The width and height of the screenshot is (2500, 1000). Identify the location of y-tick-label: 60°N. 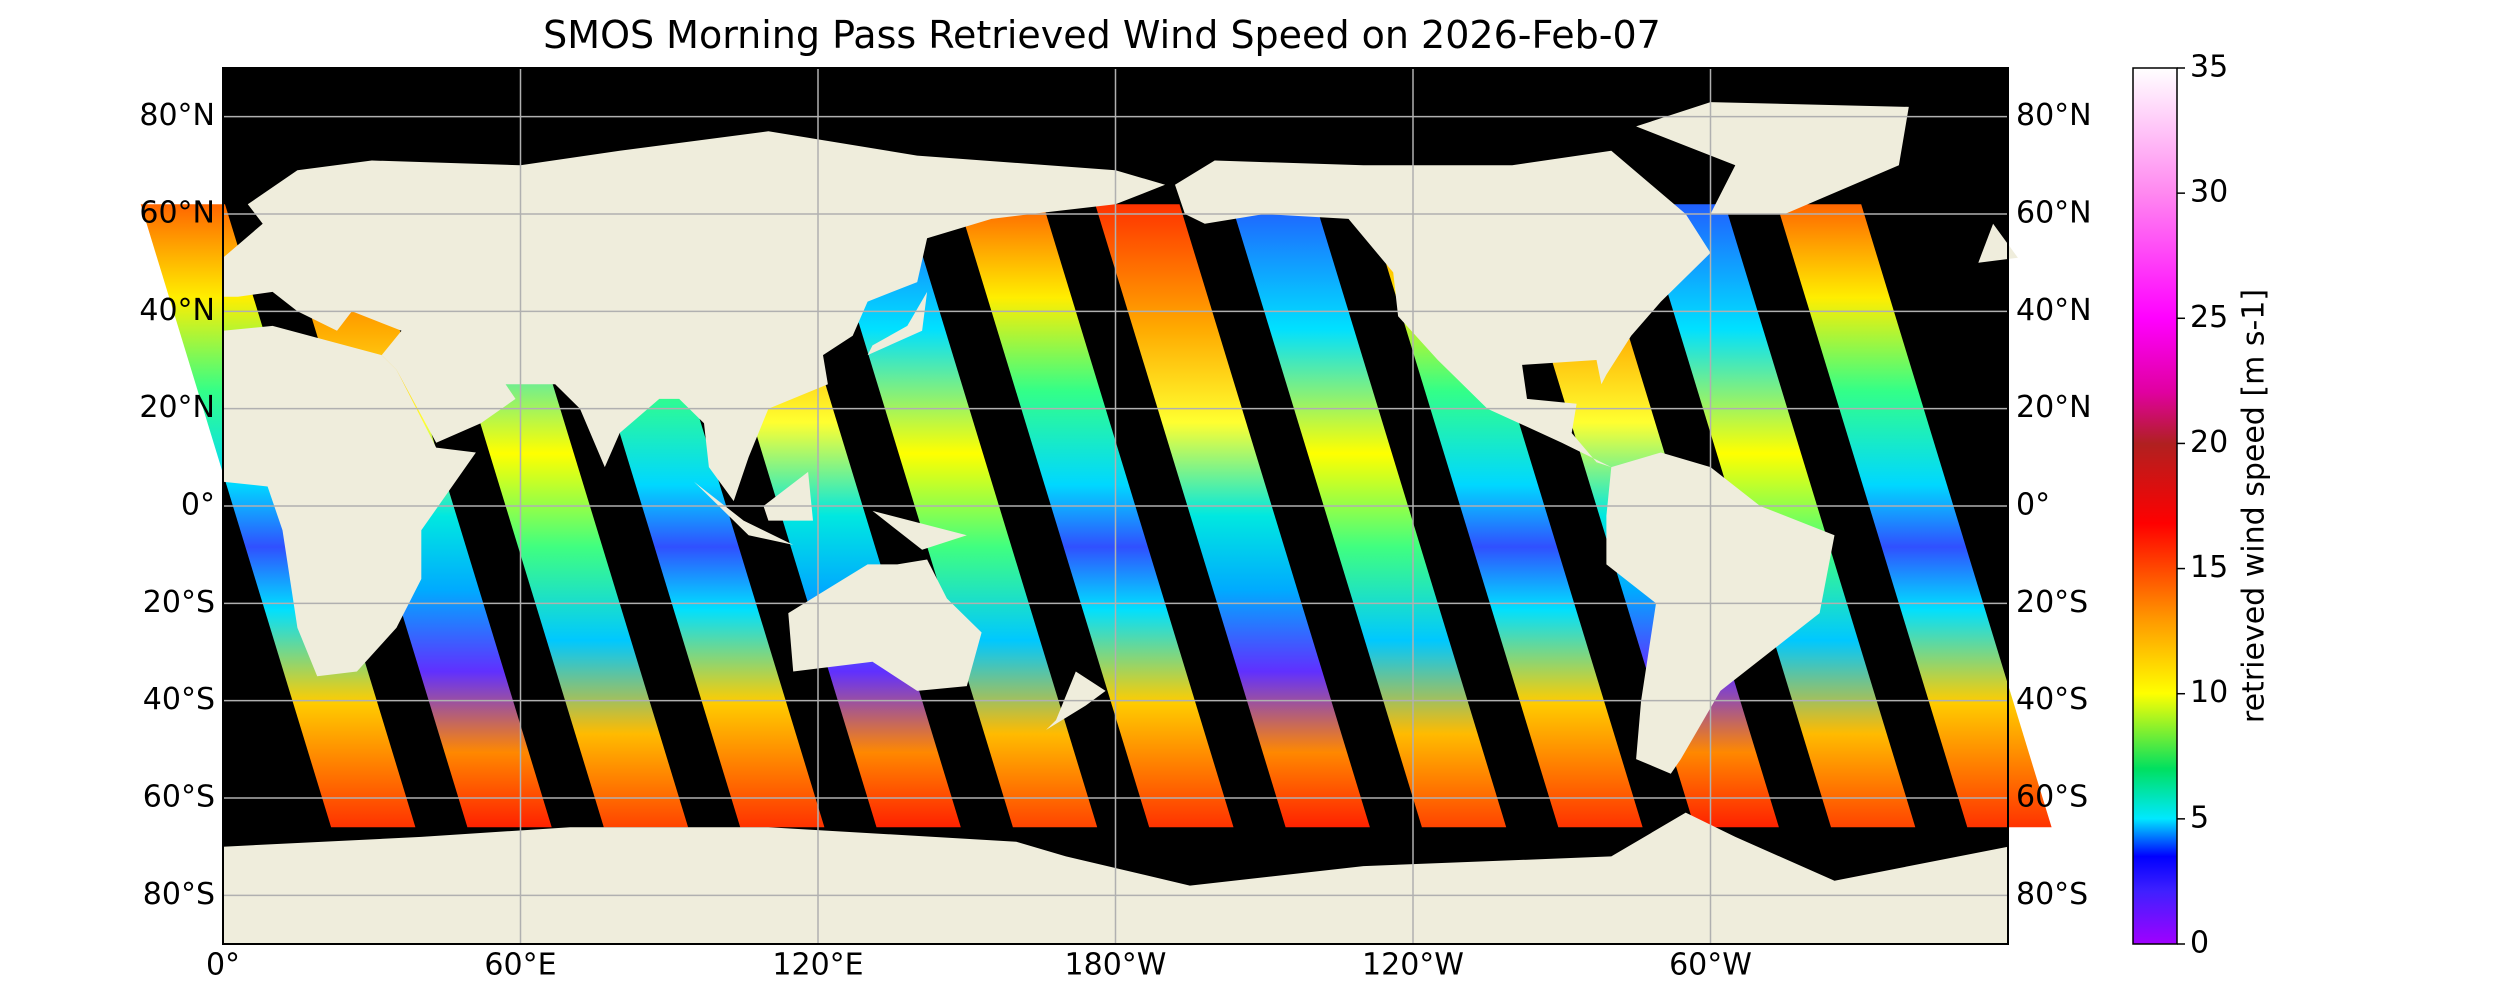
(177, 213).